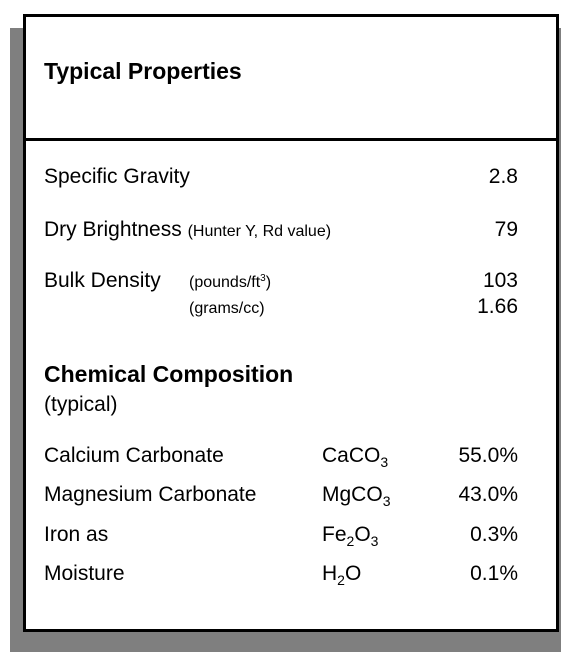 The width and height of the screenshot is (573, 656). What do you see at coordinates (84, 573) in the screenshot?
I see `chemical-row-name: Moisture` at bounding box center [84, 573].